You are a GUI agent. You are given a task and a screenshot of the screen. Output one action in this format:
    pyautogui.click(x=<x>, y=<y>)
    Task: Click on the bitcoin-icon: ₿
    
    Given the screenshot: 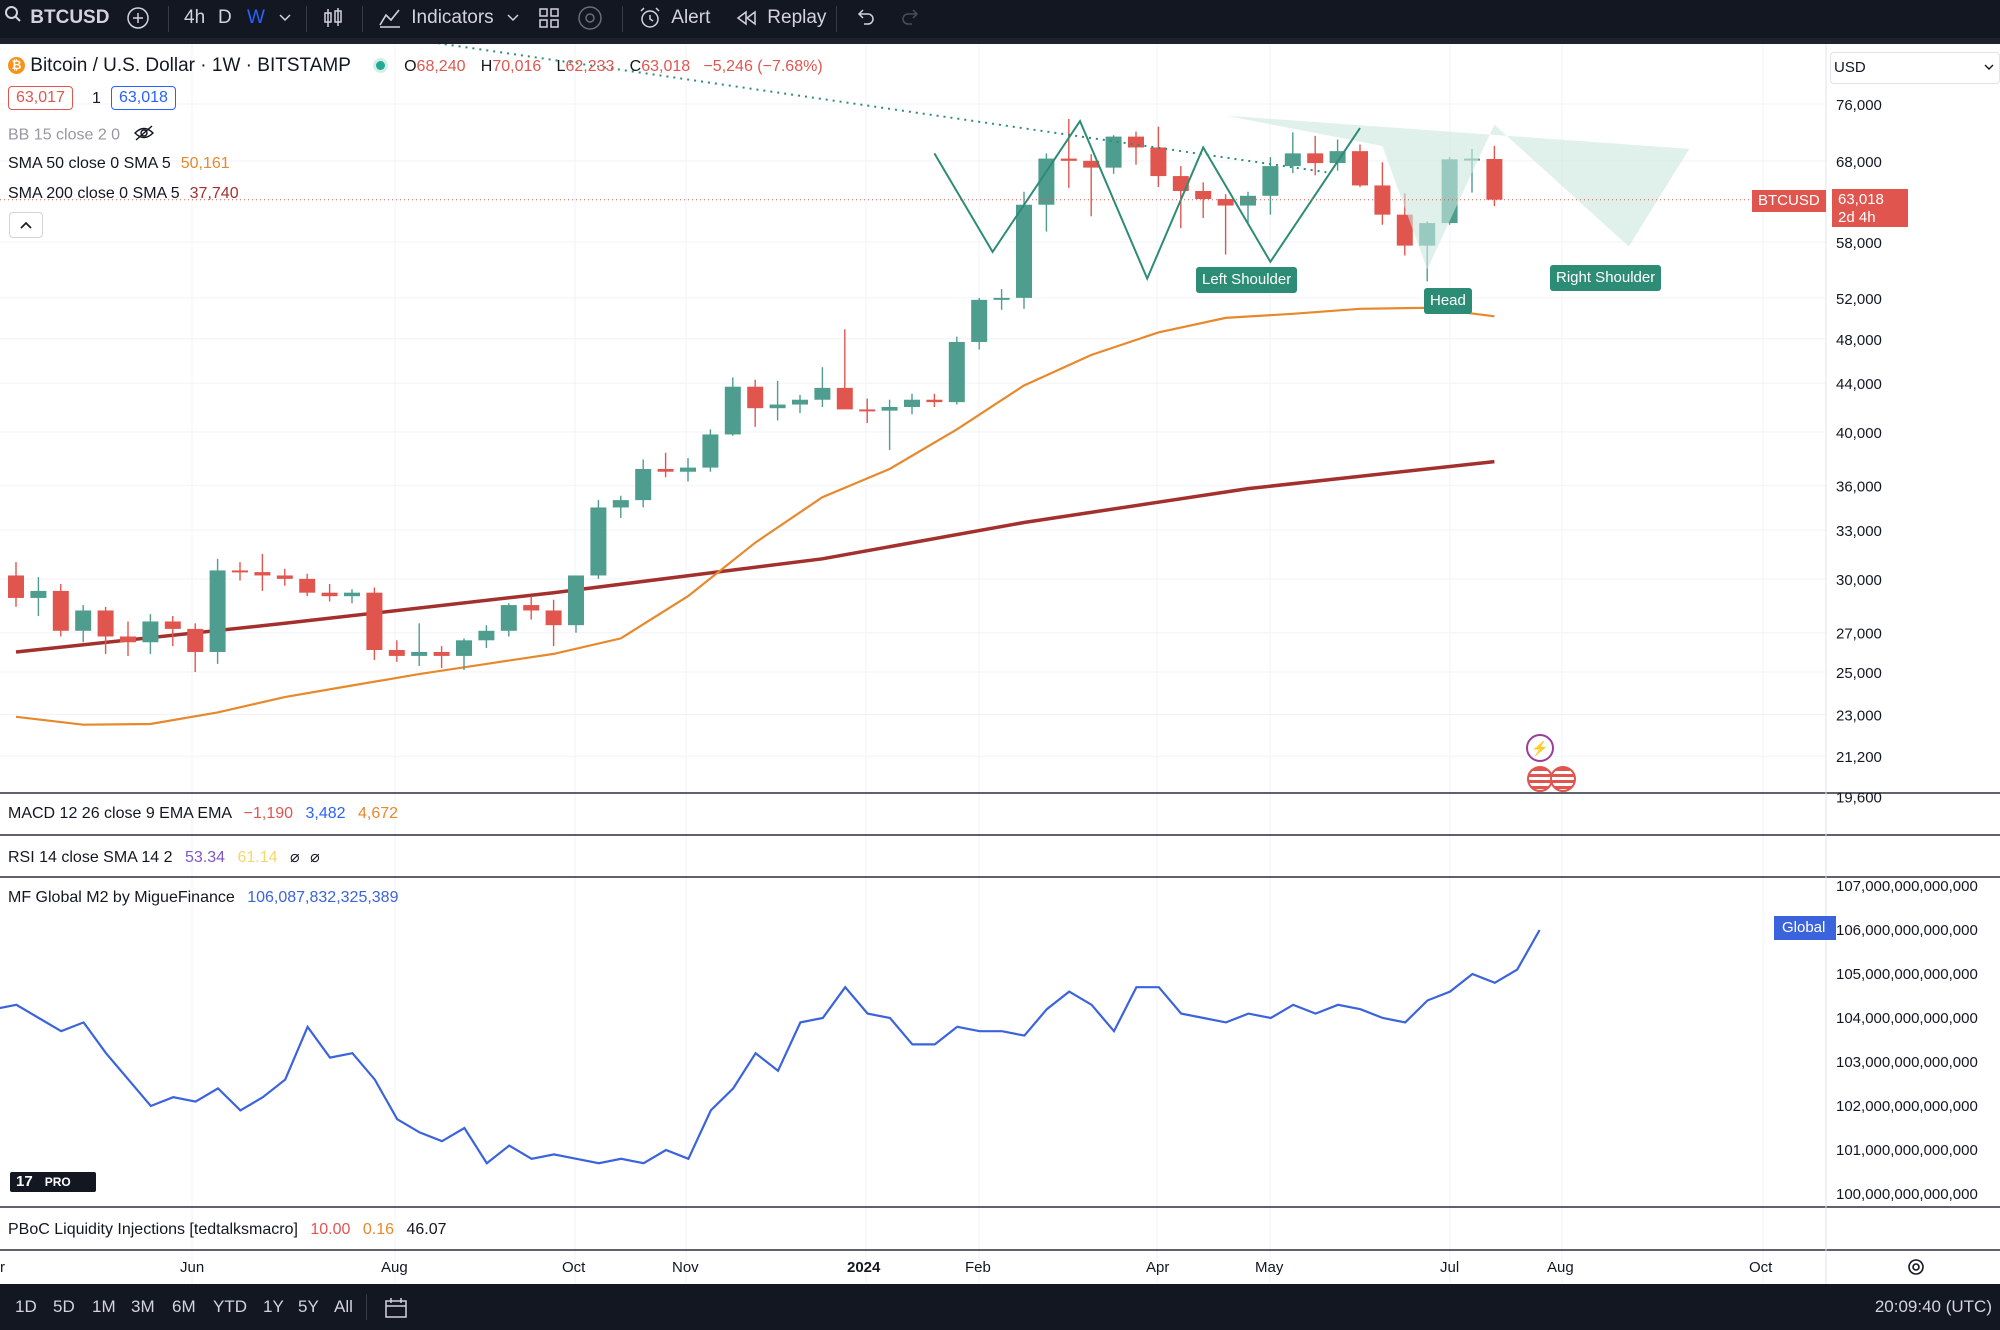 What is the action you would take?
    pyautogui.click(x=16, y=66)
    